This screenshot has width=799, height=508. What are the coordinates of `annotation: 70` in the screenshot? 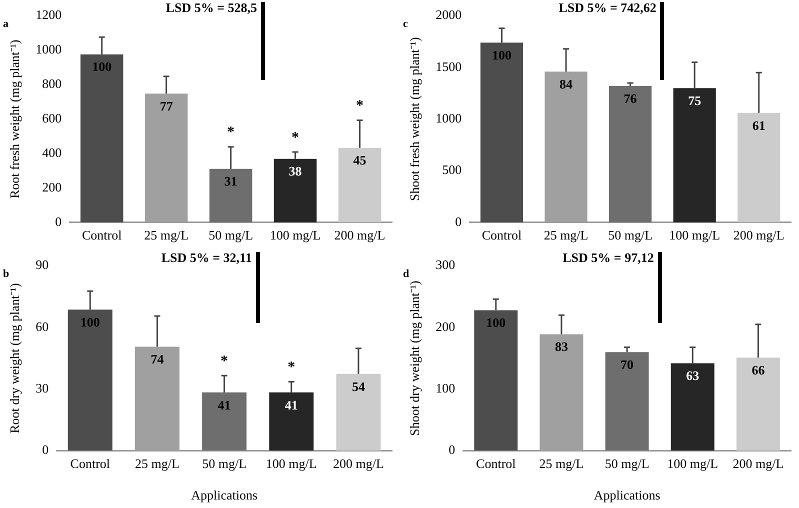 It's located at (627, 364).